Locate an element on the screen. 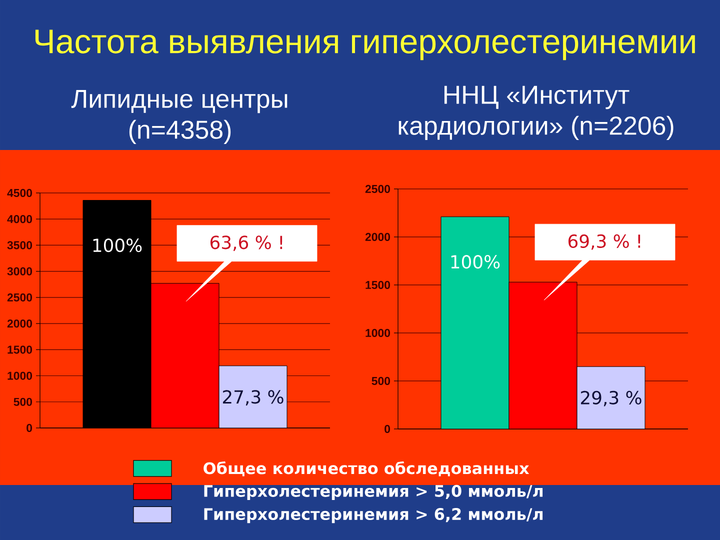 The width and height of the screenshot is (720, 540). annotation: 27,3 % is located at coordinates (253, 398).